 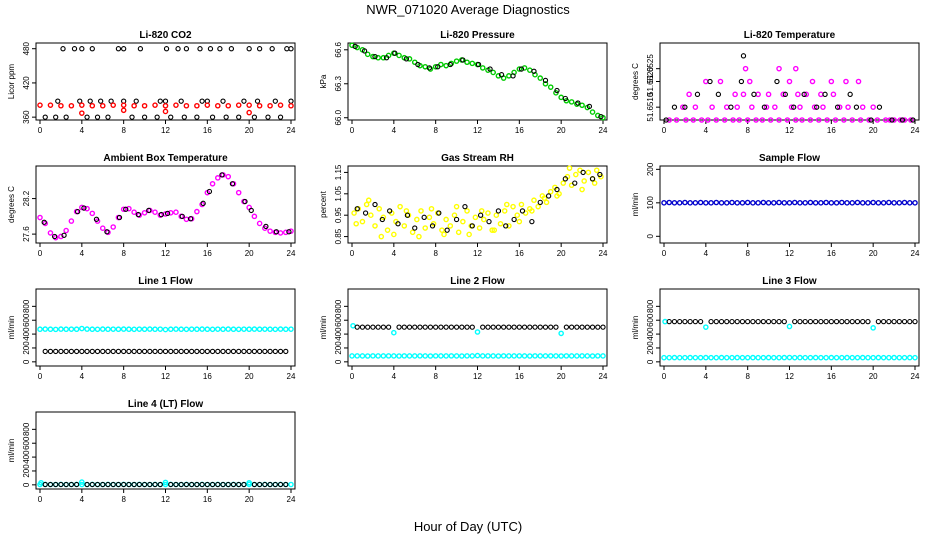 I want to click on panel-title: Li-820 CO2, so click(x=165, y=35).